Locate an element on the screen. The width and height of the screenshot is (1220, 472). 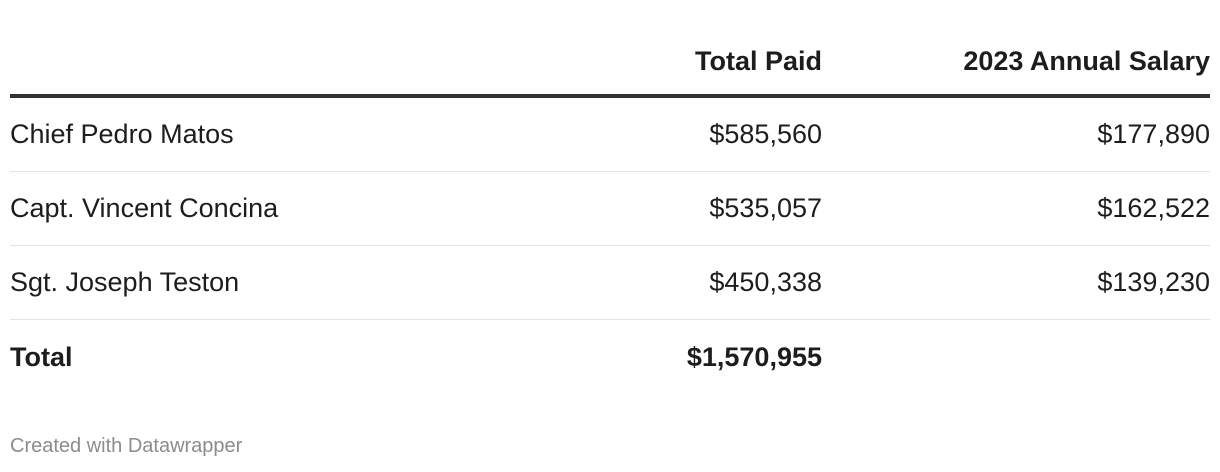
total-paid-cell: $1,570,955 is located at coordinates (754, 356).